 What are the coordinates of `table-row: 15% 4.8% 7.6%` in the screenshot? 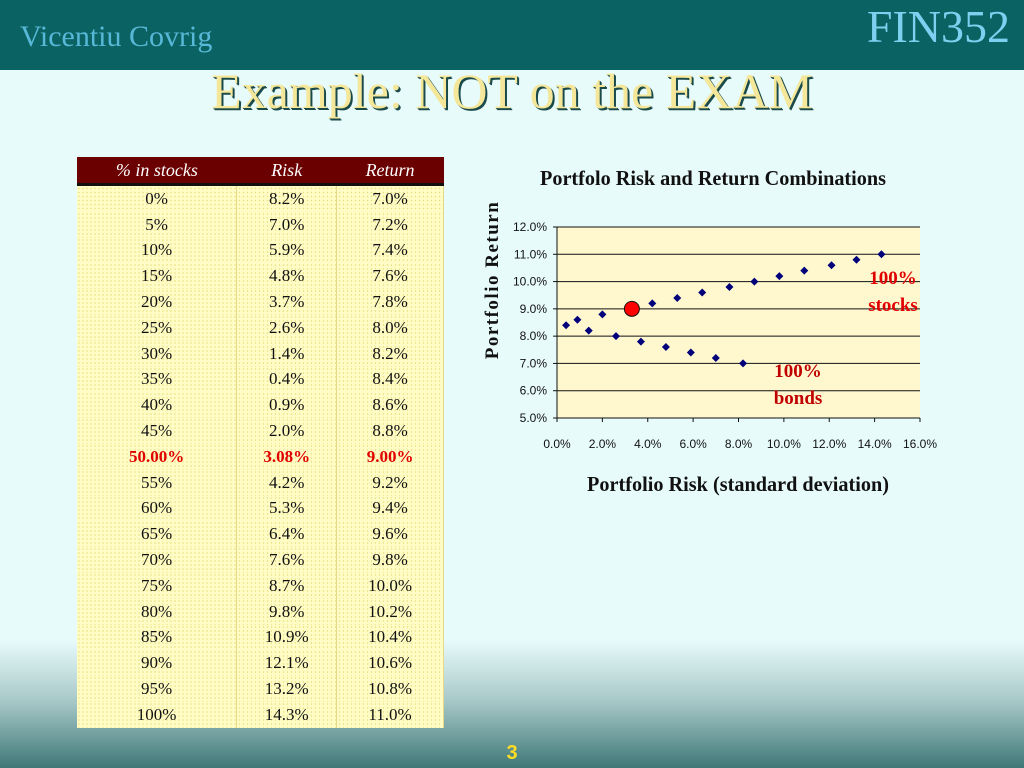 It's located at (260, 276).